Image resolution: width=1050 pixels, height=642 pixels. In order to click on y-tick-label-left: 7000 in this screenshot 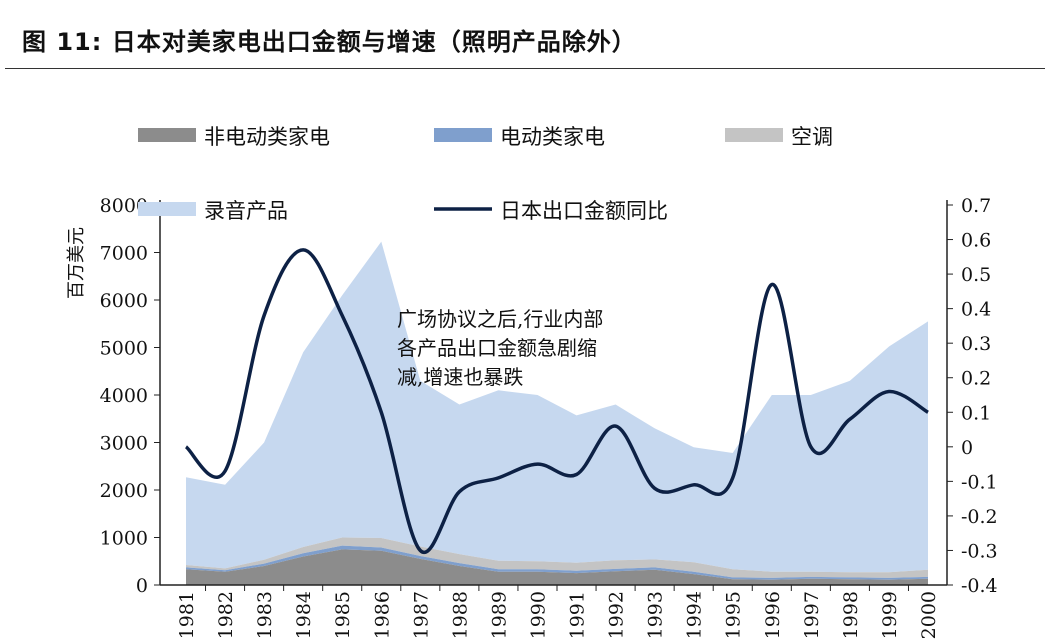, I will do `click(124, 254)`.